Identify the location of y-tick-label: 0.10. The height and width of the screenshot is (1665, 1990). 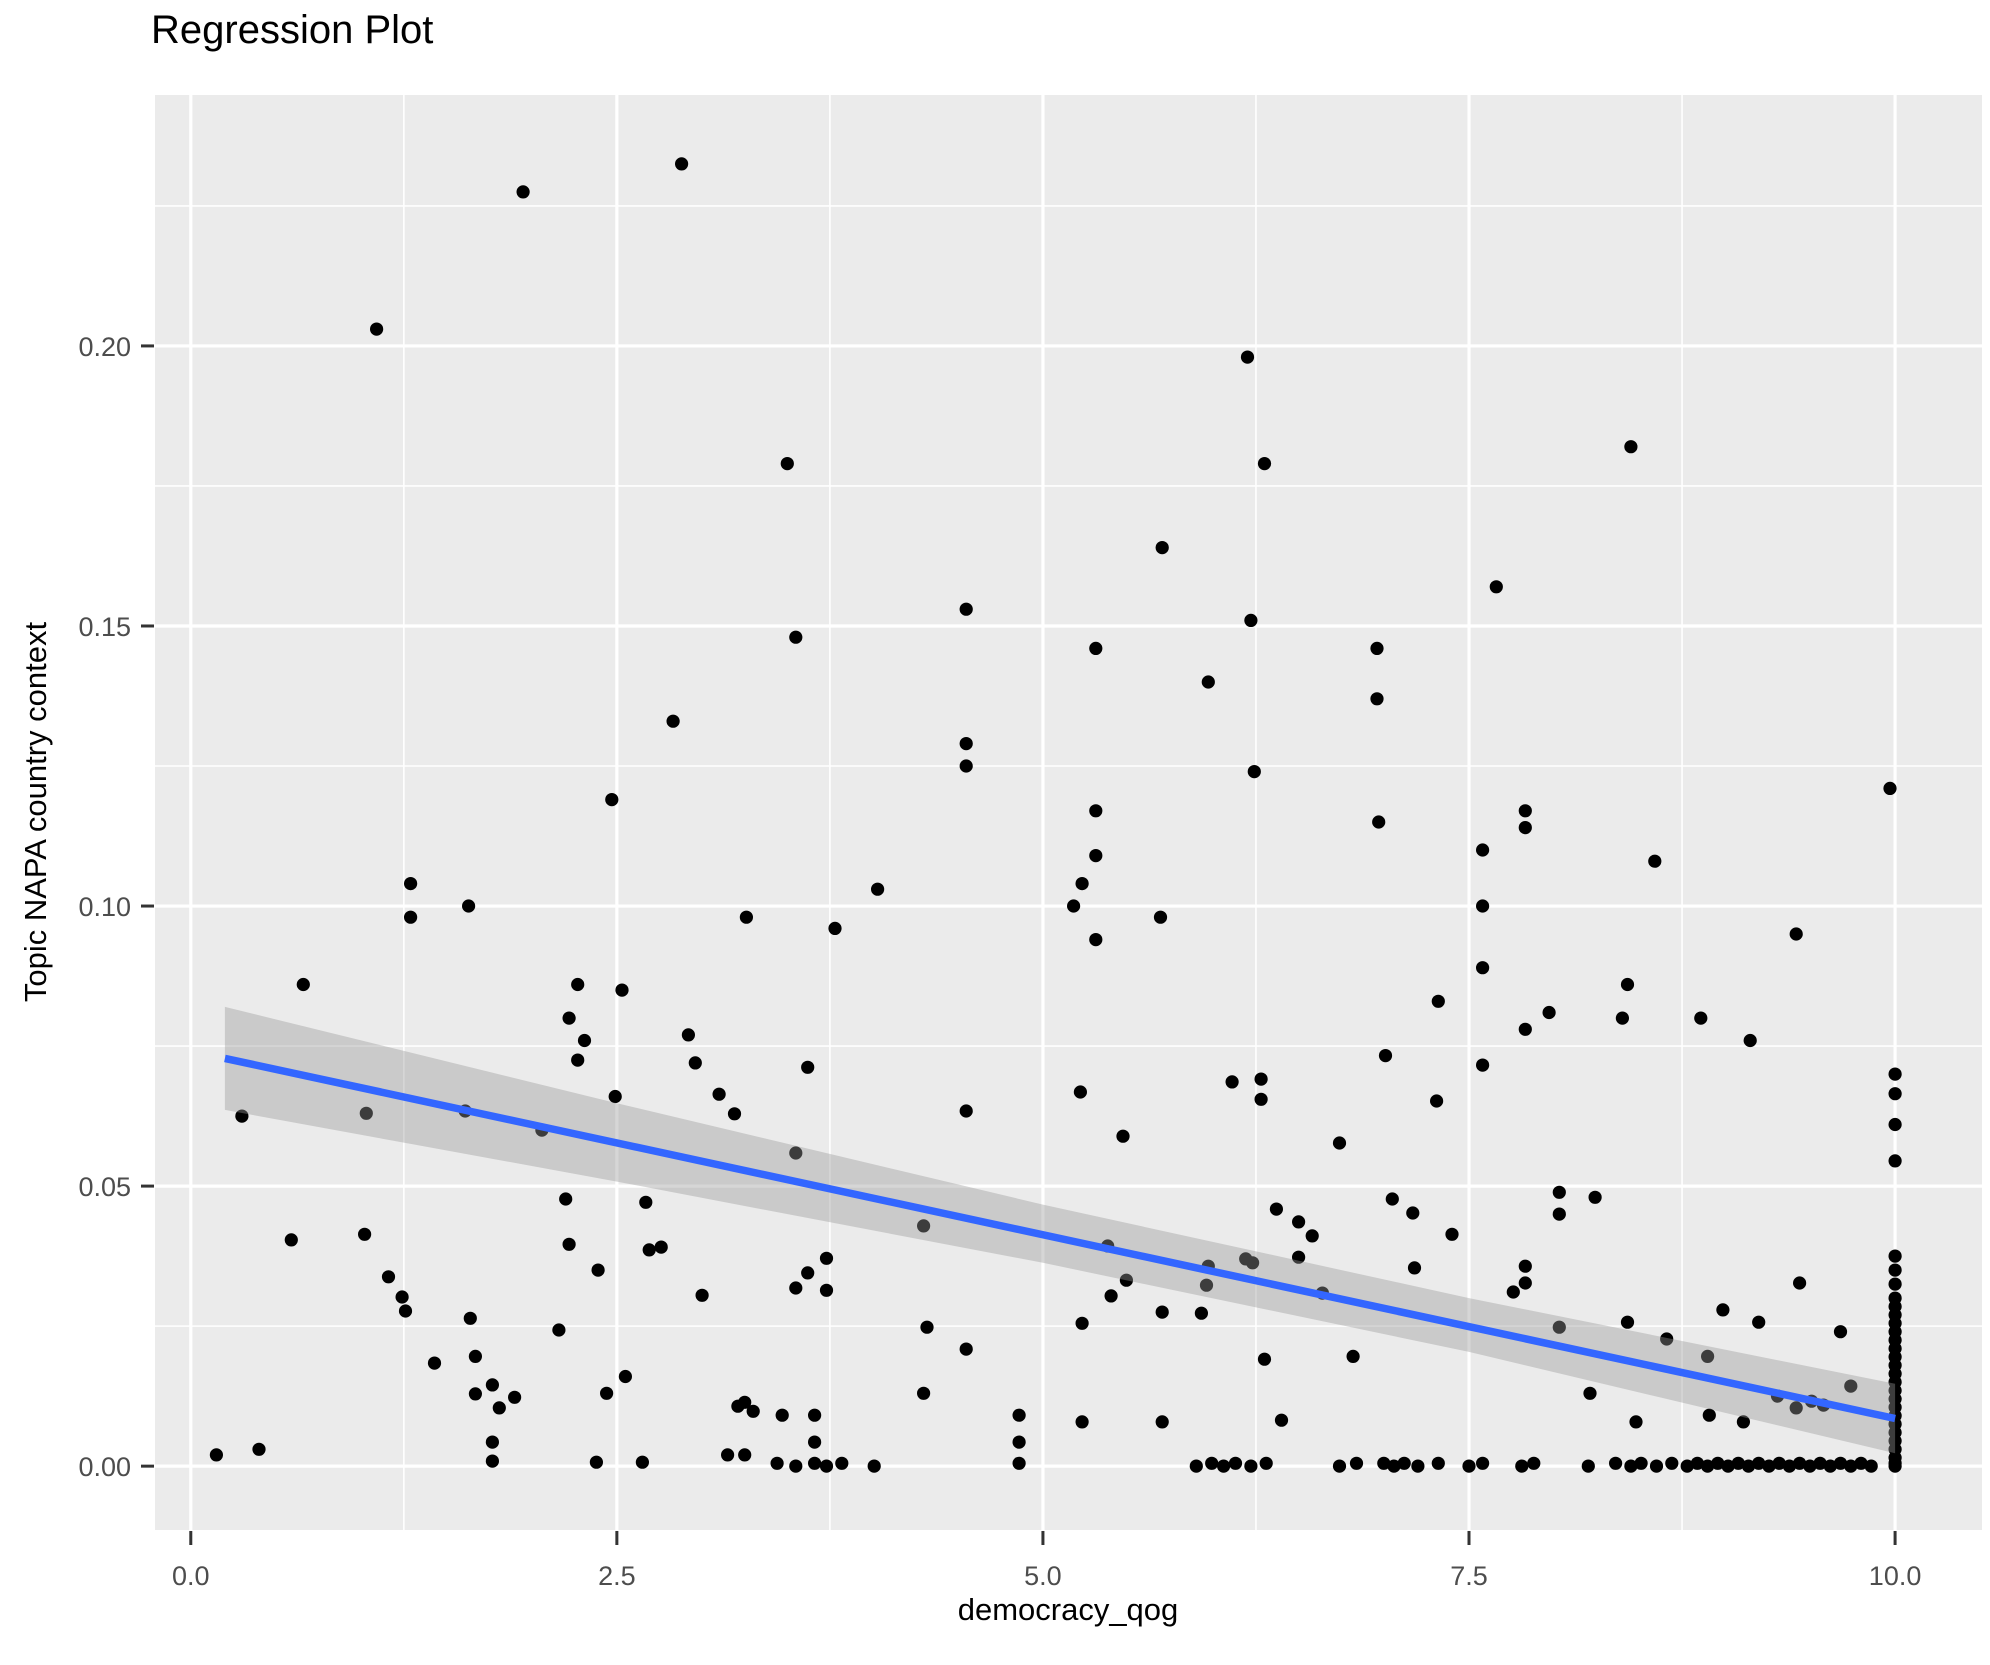
(104, 907).